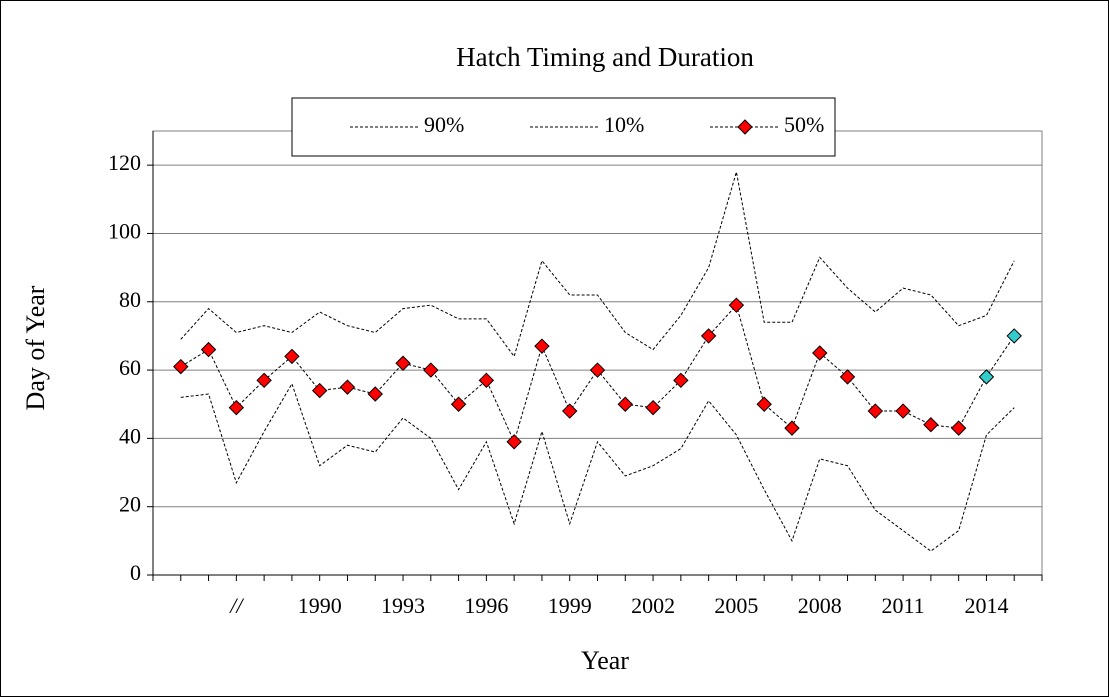 The width and height of the screenshot is (1109, 697). I want to click on legend-label: 10%, so click(624, 124).